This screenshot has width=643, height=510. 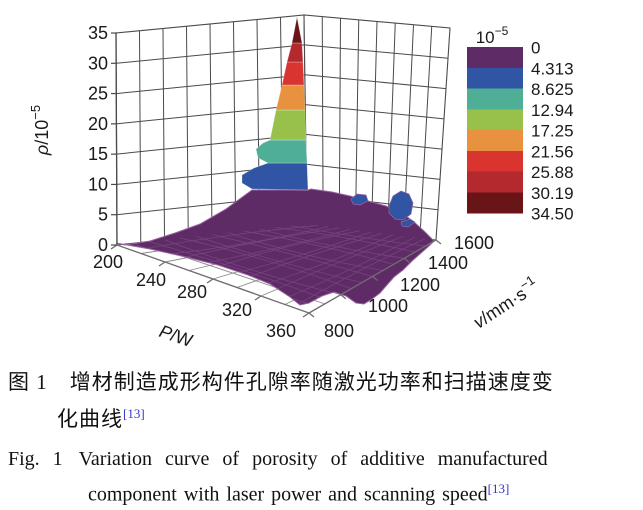 I want to click on z-tick-label: 5, so click(x=103, y=215).